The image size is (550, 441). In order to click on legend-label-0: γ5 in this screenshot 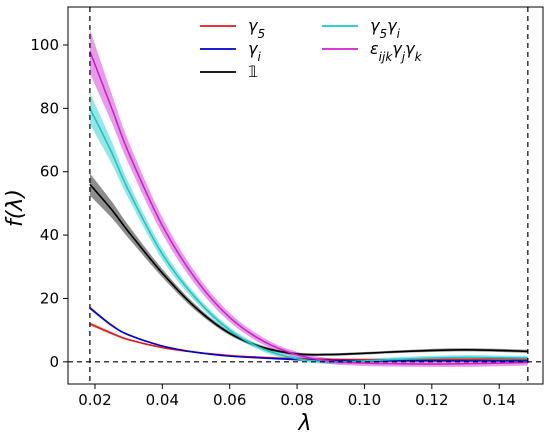, I will do `click(256, 28)`.